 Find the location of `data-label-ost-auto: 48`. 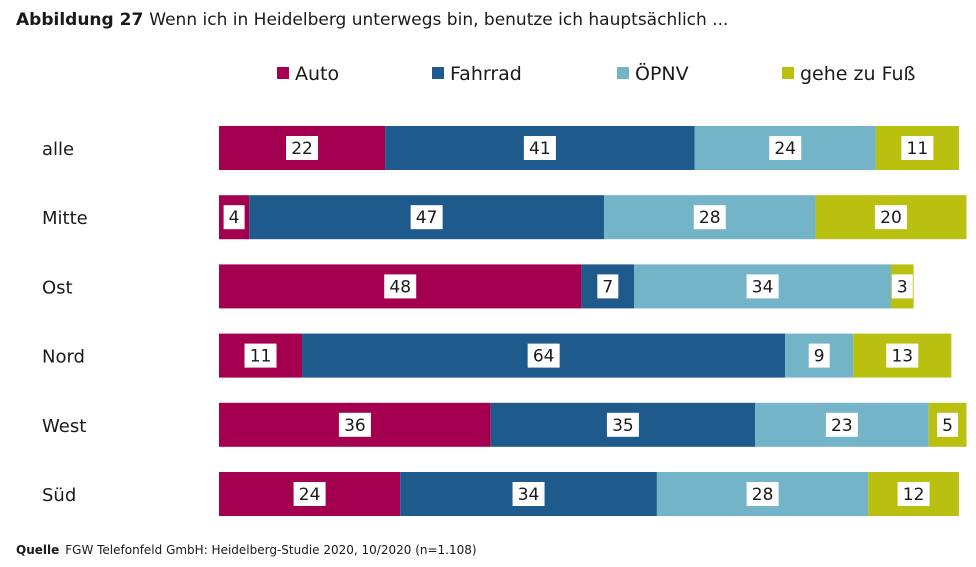

data-label-ost-auto: 48 is located at coordinates (400, 287).